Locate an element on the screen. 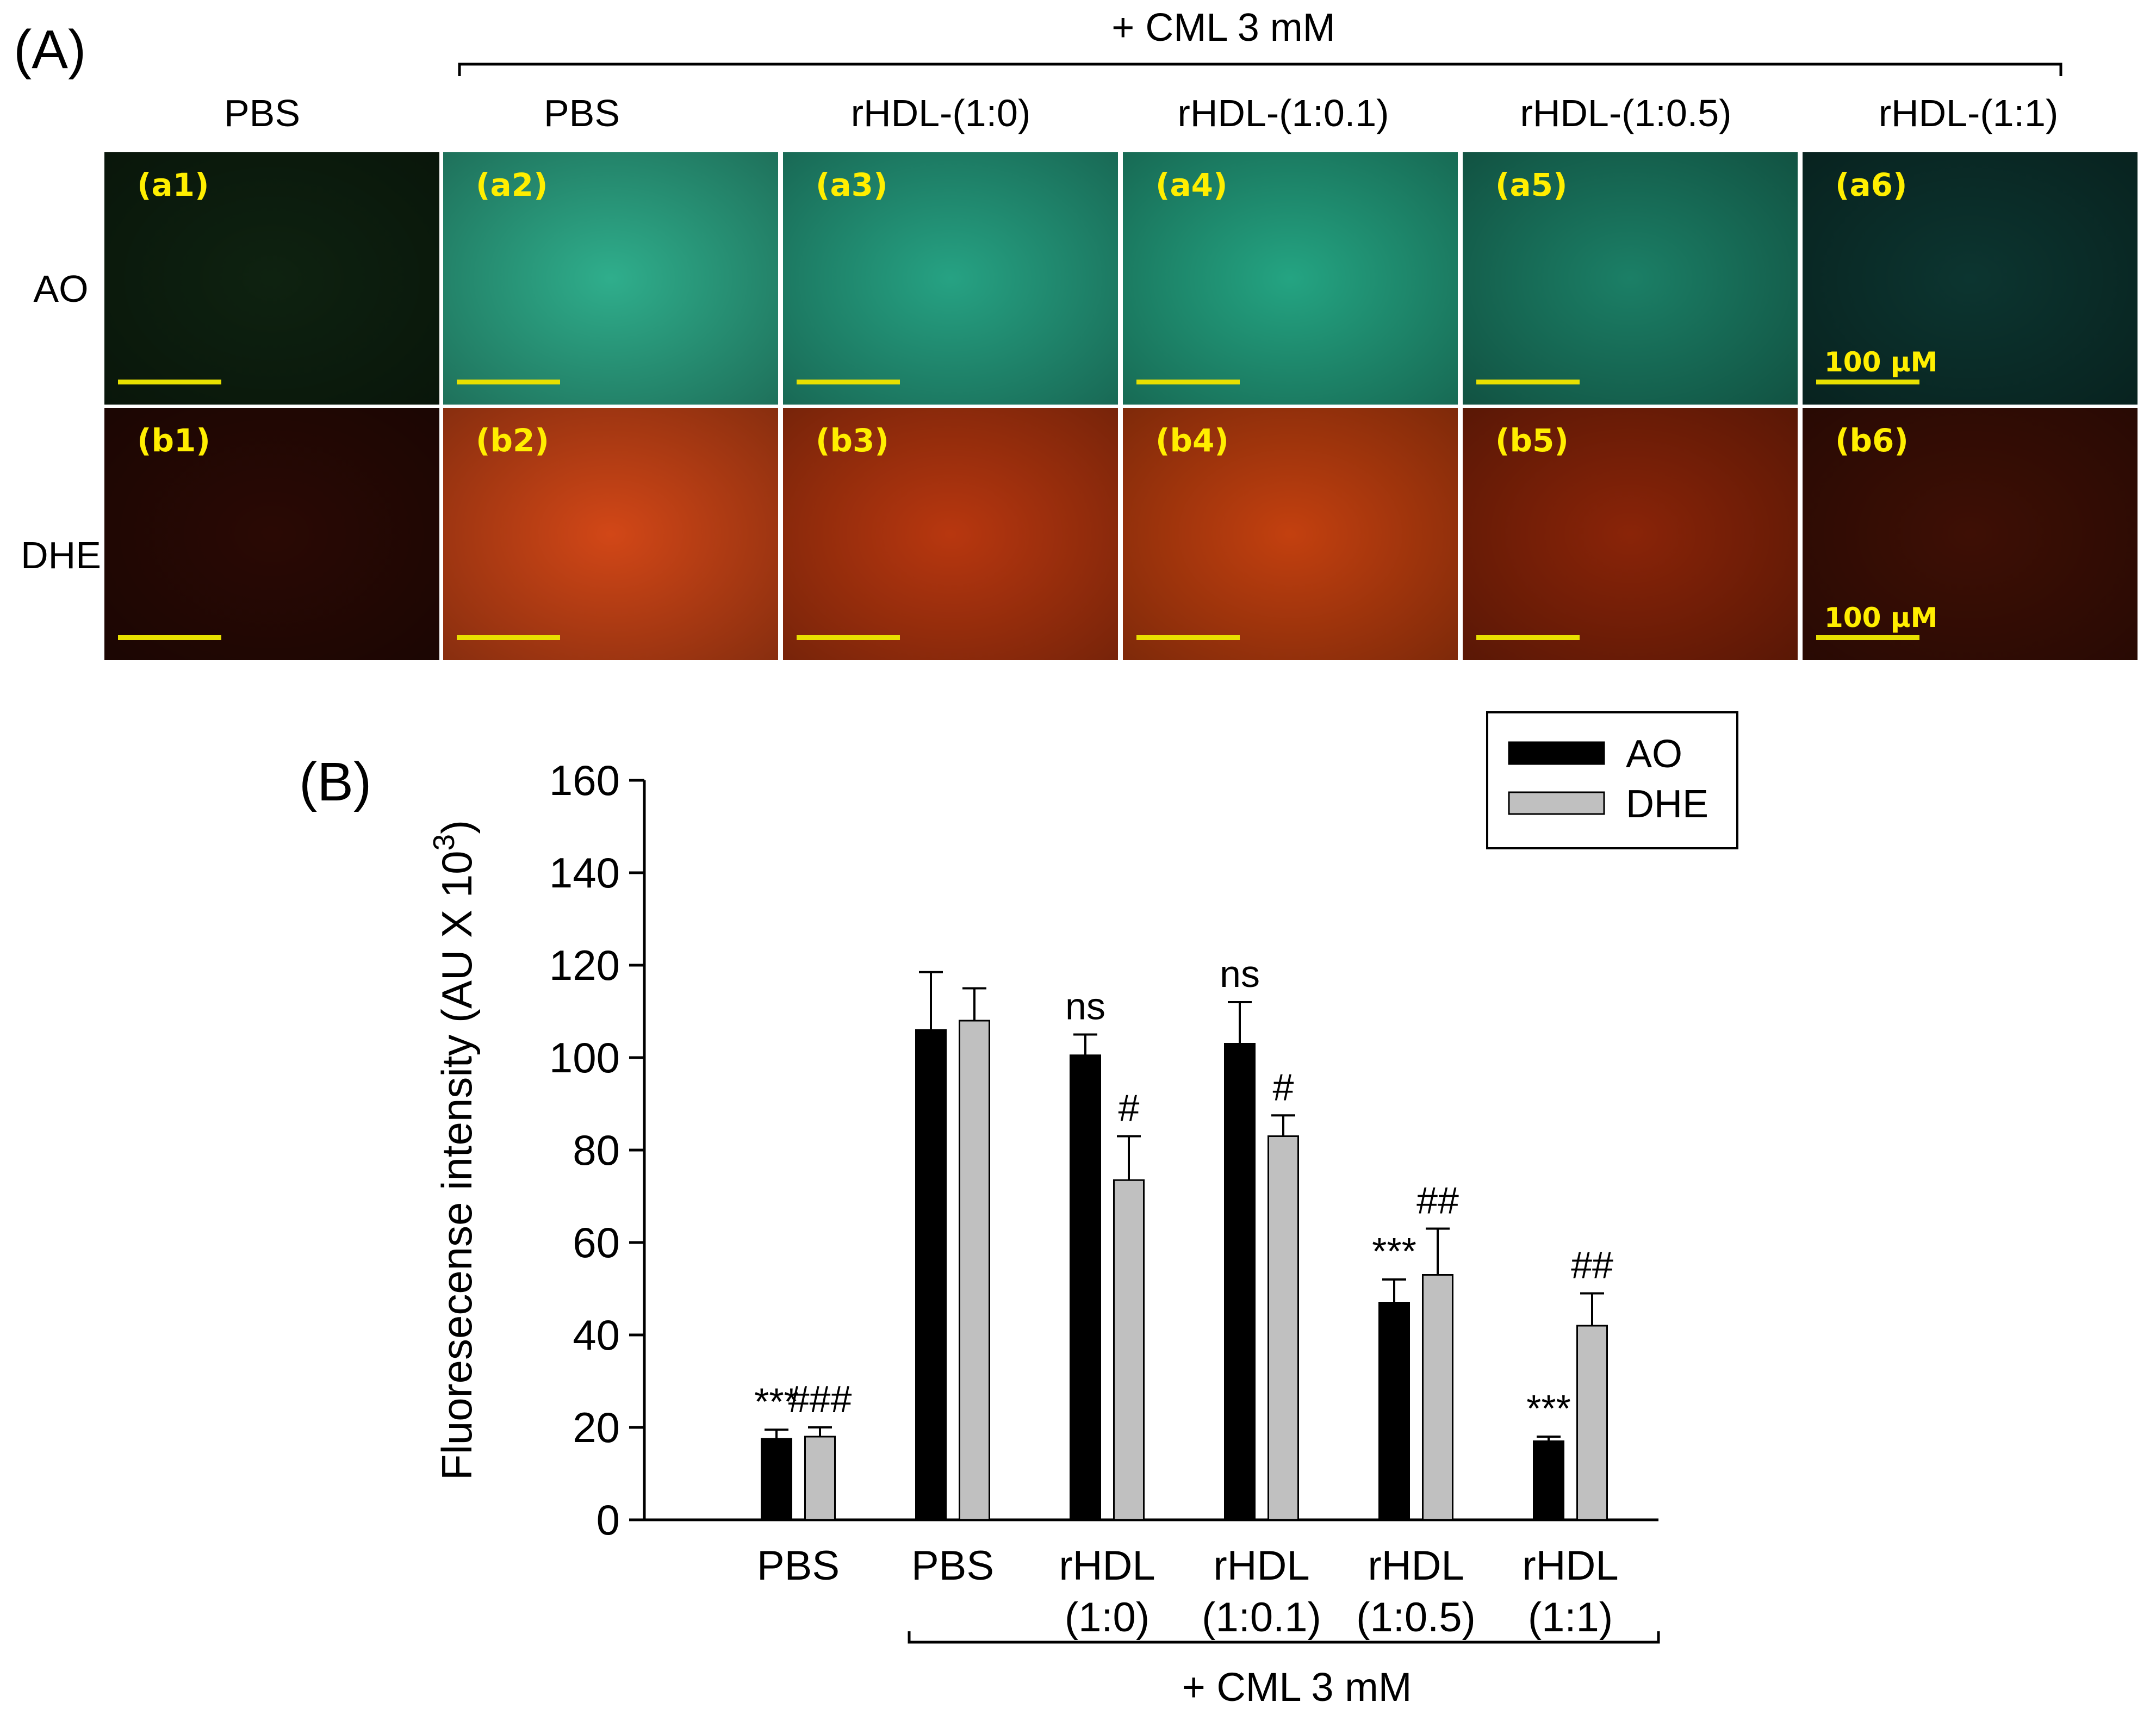 Image resolution: width=2156 pixels, height=1727 pixels. panel-b-bracket-label: + CML 3 mM is located at coordinates (1297, 1687).